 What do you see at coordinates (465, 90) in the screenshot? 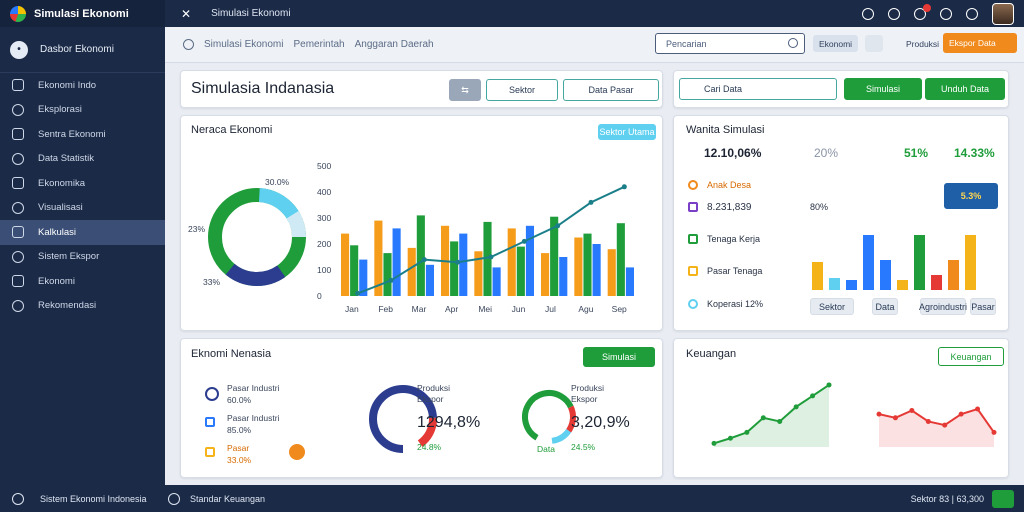
I see `toggle-button: ⇆` at bounding box center [465, 90].